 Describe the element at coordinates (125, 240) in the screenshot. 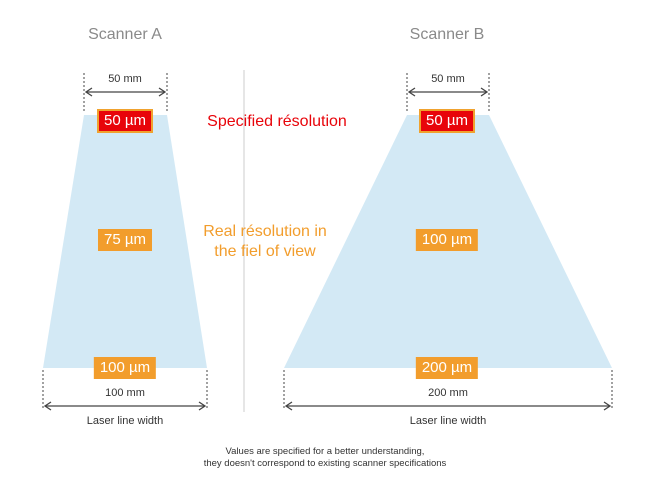

I see `scanner-a-mid-resolution-badge: 75 µm` at that location.